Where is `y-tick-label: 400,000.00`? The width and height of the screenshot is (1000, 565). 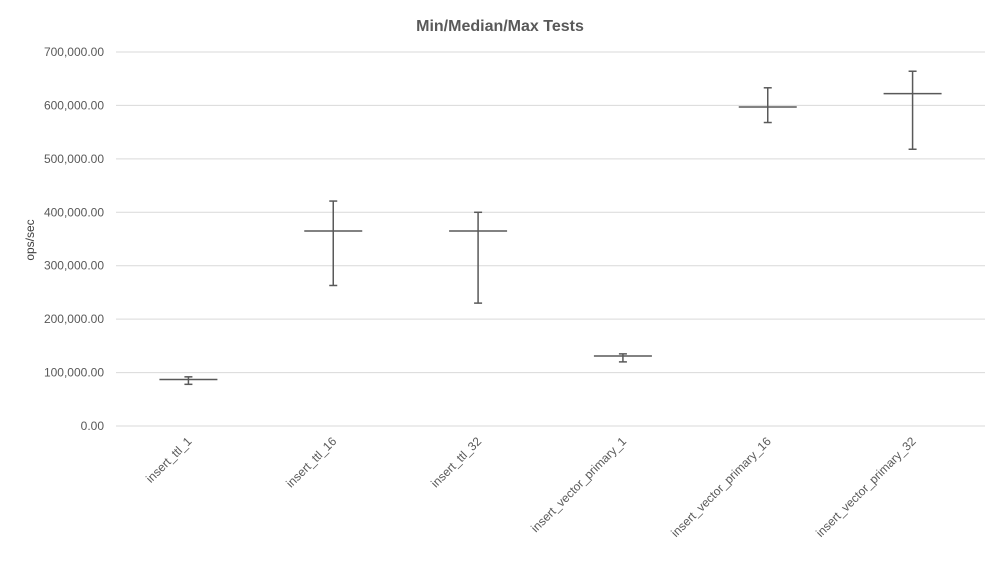
y-tick-label: 400,000.00 is located at coordinates (74, 212).